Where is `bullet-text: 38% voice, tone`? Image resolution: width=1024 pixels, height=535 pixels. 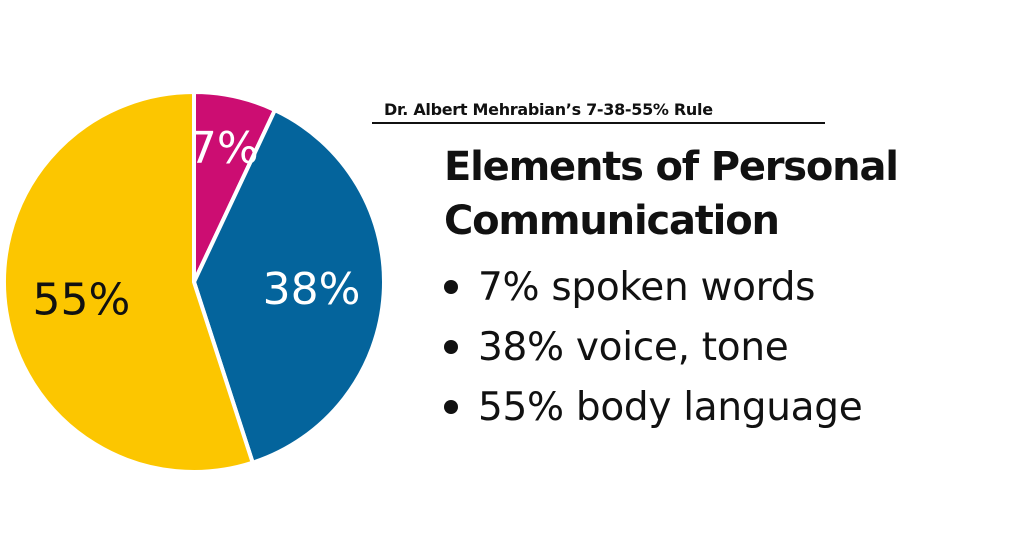
bullet-text: 38% voice, tone is located at coordinates (633, 347).